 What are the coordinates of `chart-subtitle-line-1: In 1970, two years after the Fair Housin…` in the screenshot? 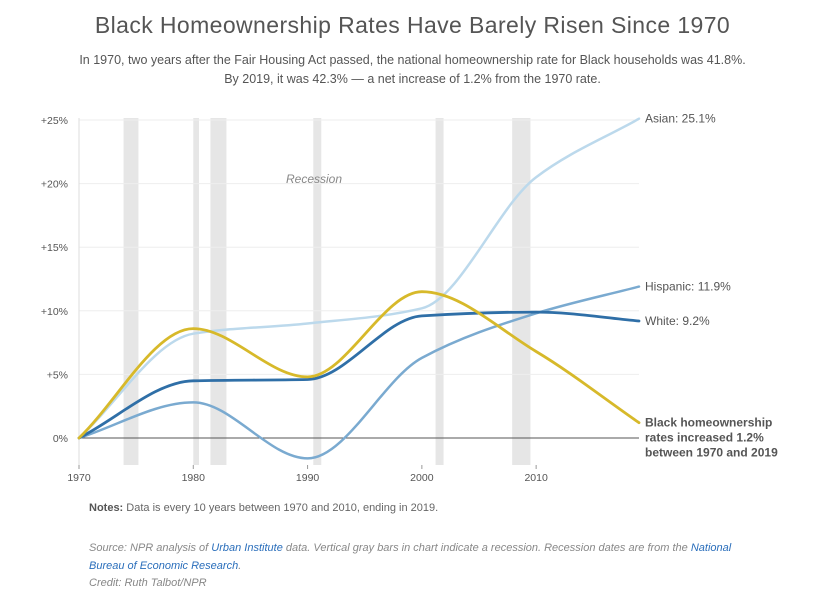 It's located at (412, 60).